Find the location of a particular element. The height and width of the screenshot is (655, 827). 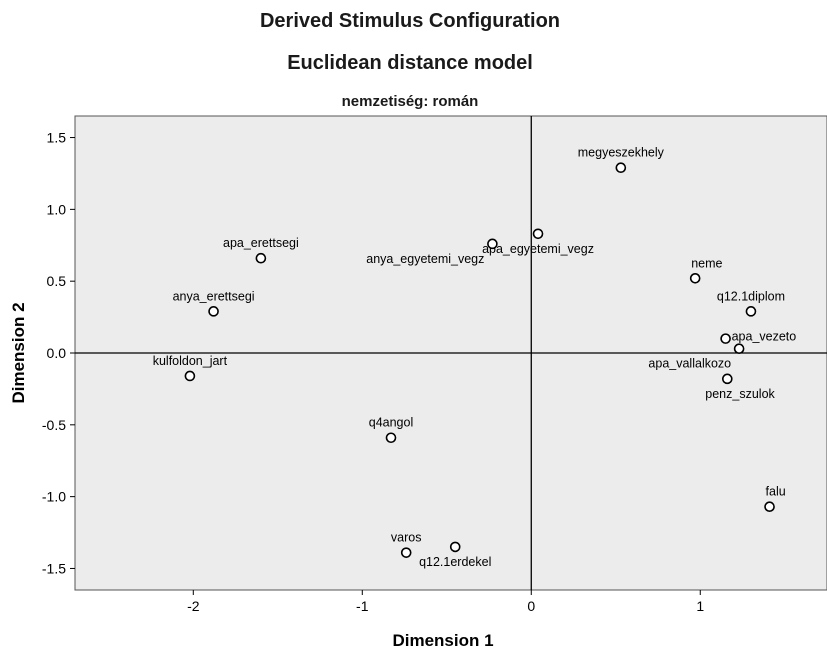

point-label: apa_vezeto is located at coordinates (764, 337).